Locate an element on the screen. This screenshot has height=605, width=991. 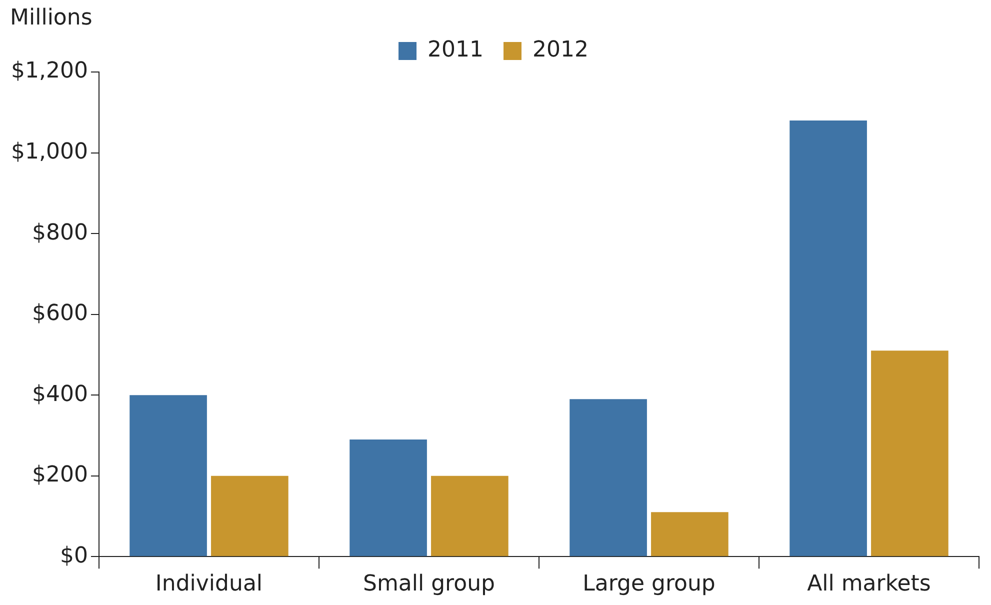
y-tick-label: $1,200 is located at coordinates (49, 71).